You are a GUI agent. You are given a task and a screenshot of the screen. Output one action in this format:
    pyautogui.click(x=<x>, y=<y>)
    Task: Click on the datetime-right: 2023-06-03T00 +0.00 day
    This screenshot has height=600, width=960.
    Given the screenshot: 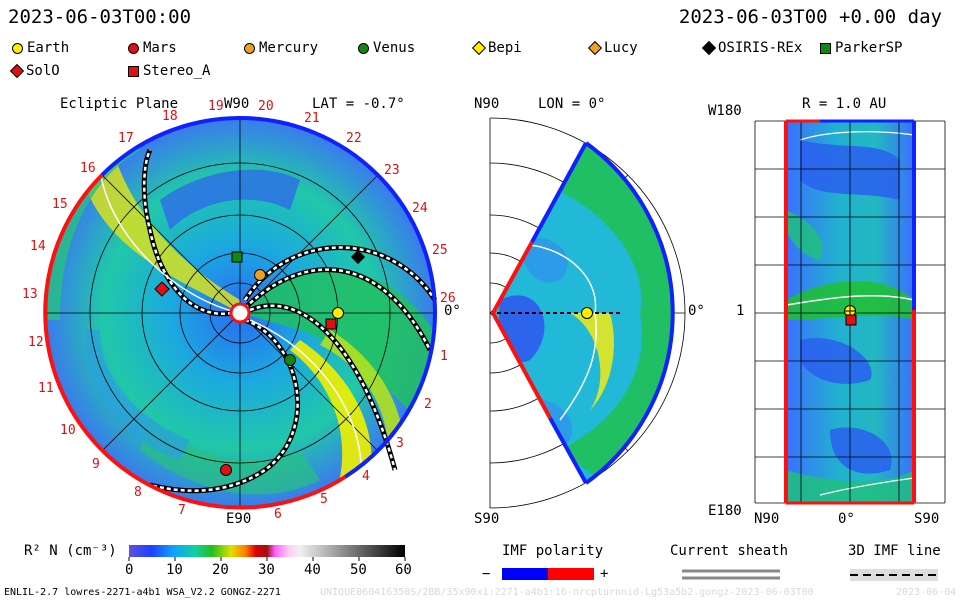 What is the action you would take?
    pyautogui.click(x=810, y=17)
    